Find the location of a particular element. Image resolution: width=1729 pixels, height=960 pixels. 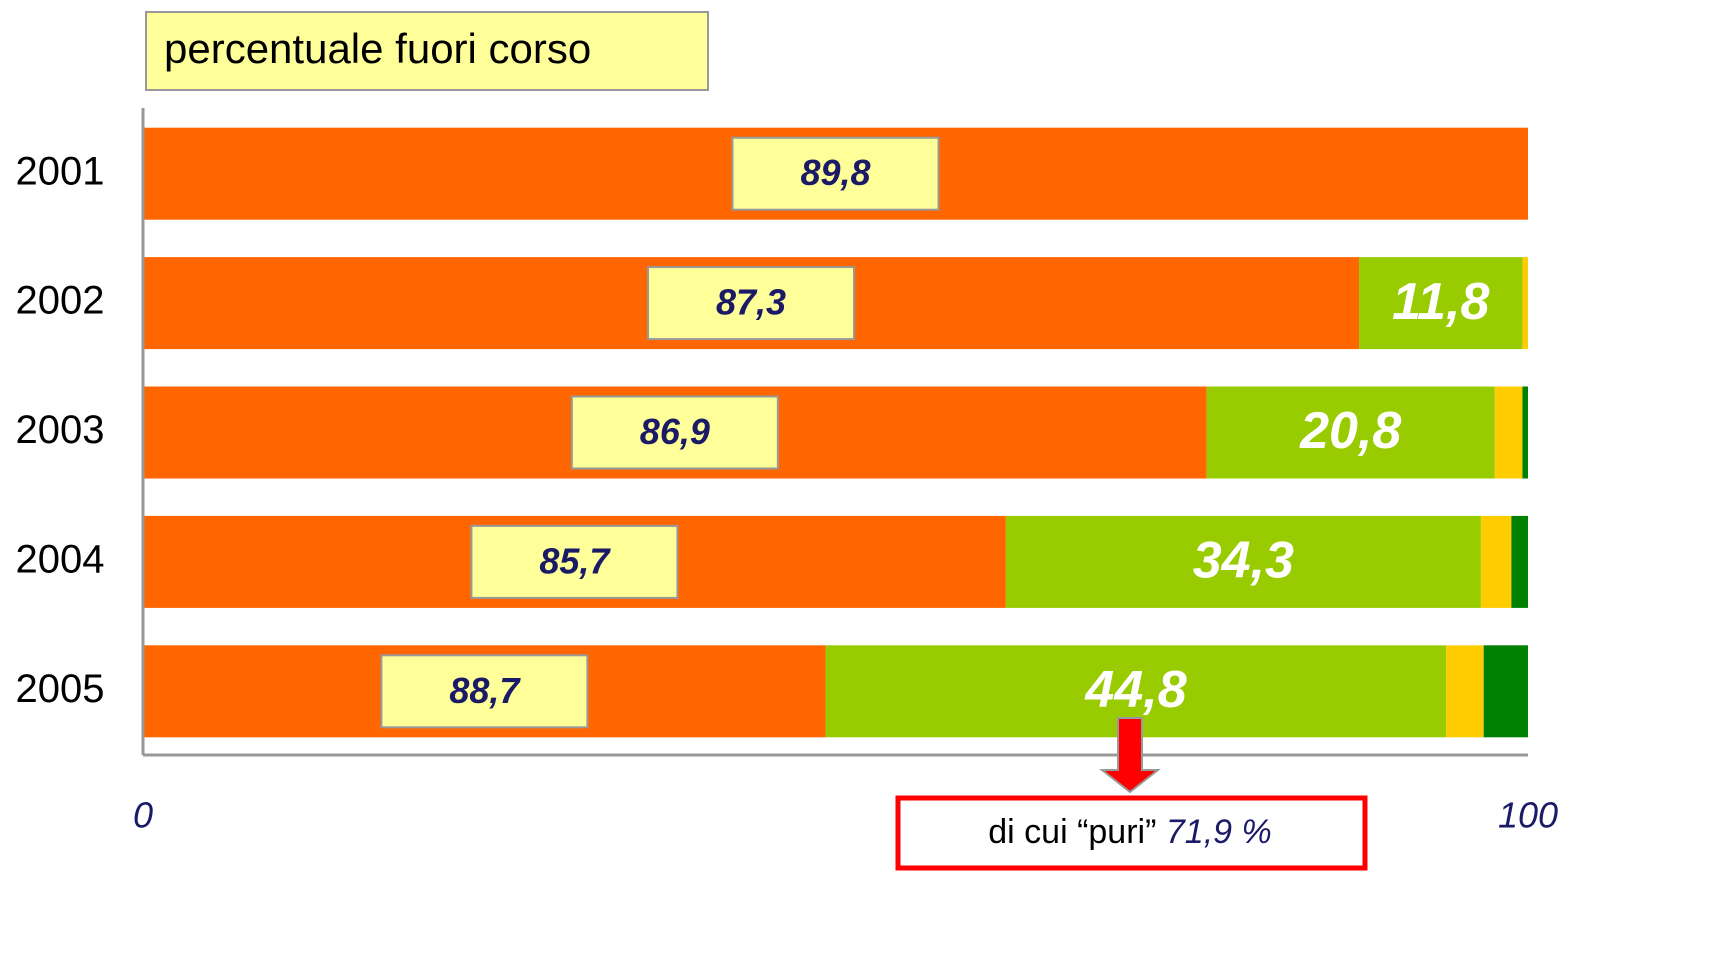

title-box is located at coordinates (427, 51).